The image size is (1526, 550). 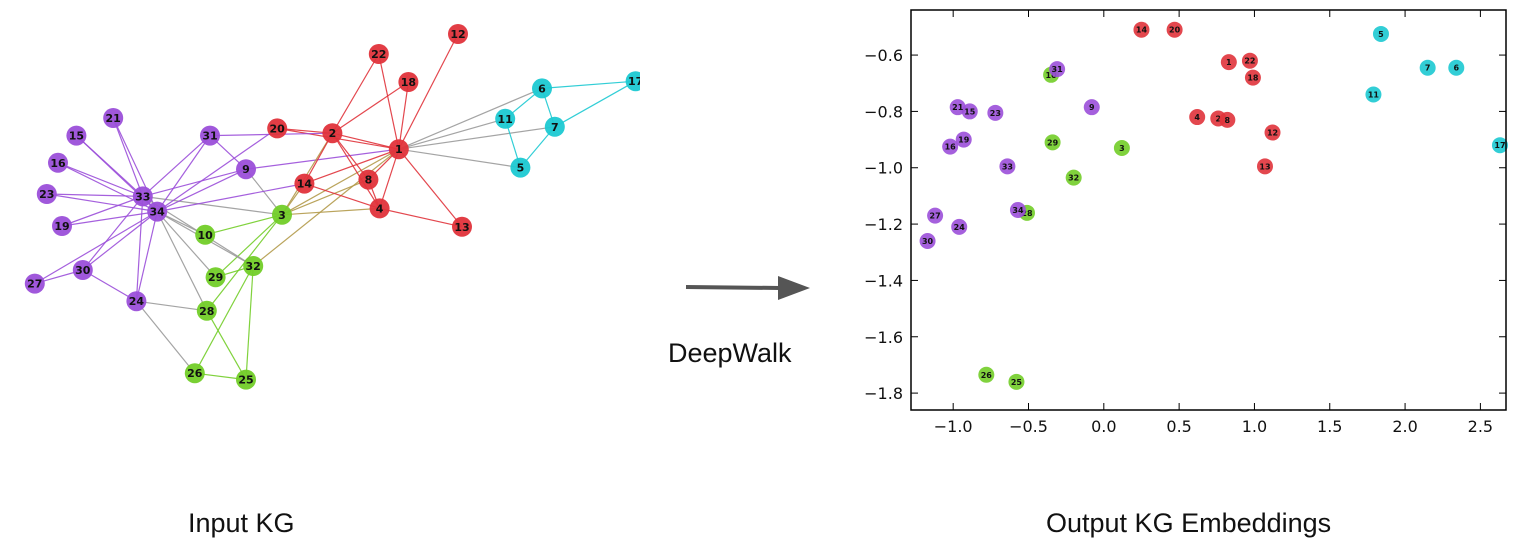 I want to click on embedding-point-label: 16, so click(x=951, y=147).